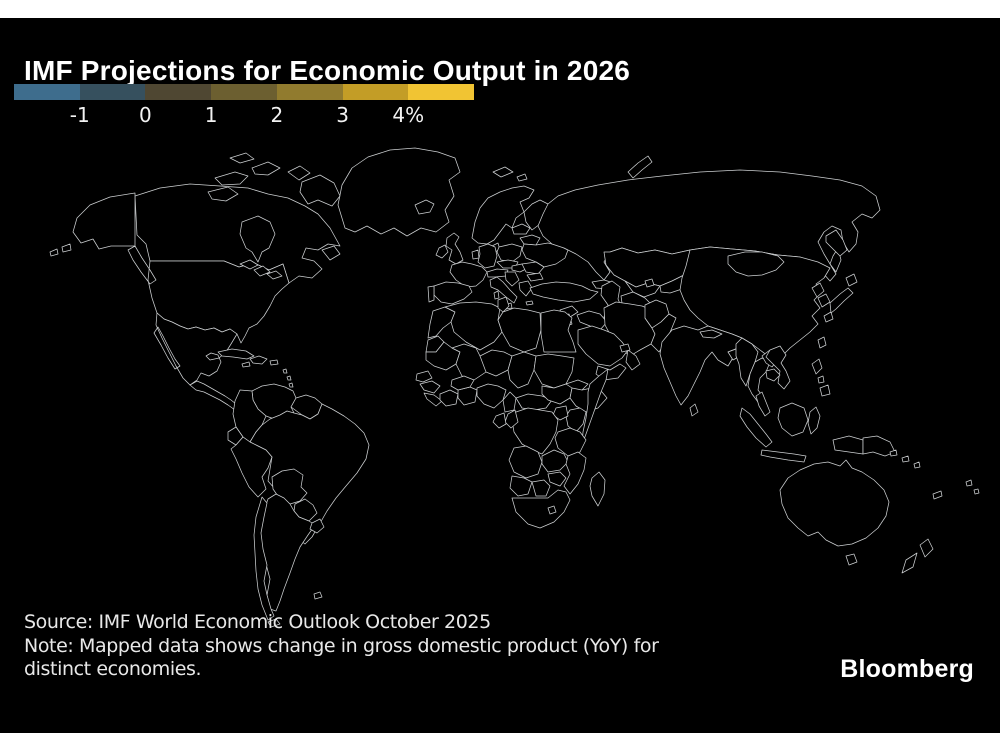  I want to click on country-spain, so click(453, 293).